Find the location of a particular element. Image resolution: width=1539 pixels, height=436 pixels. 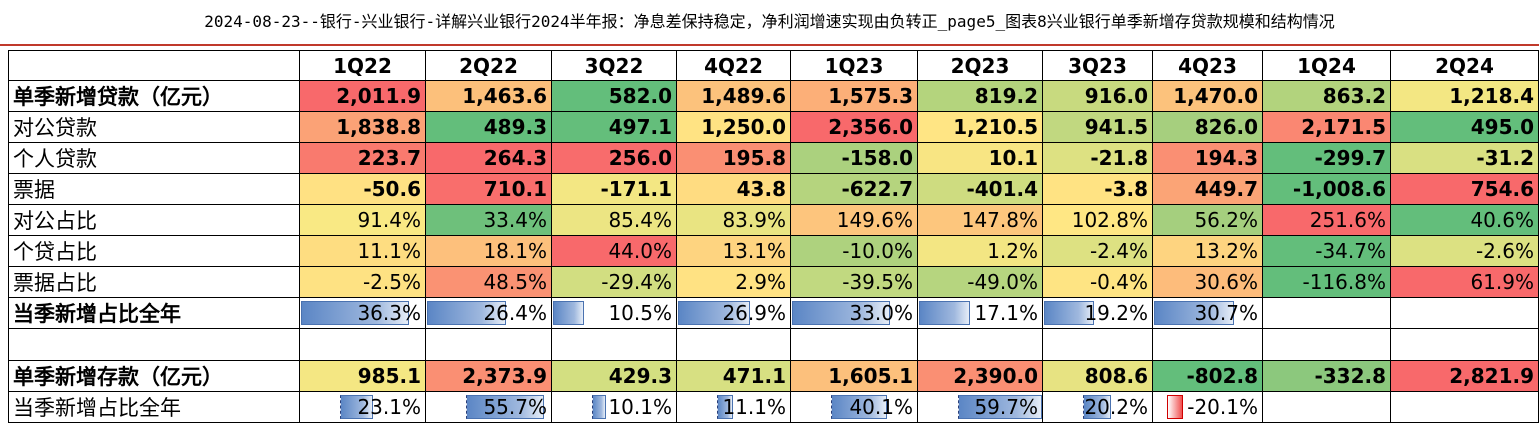

table-cell: 40.6% is located at coordinates (1464, 220).